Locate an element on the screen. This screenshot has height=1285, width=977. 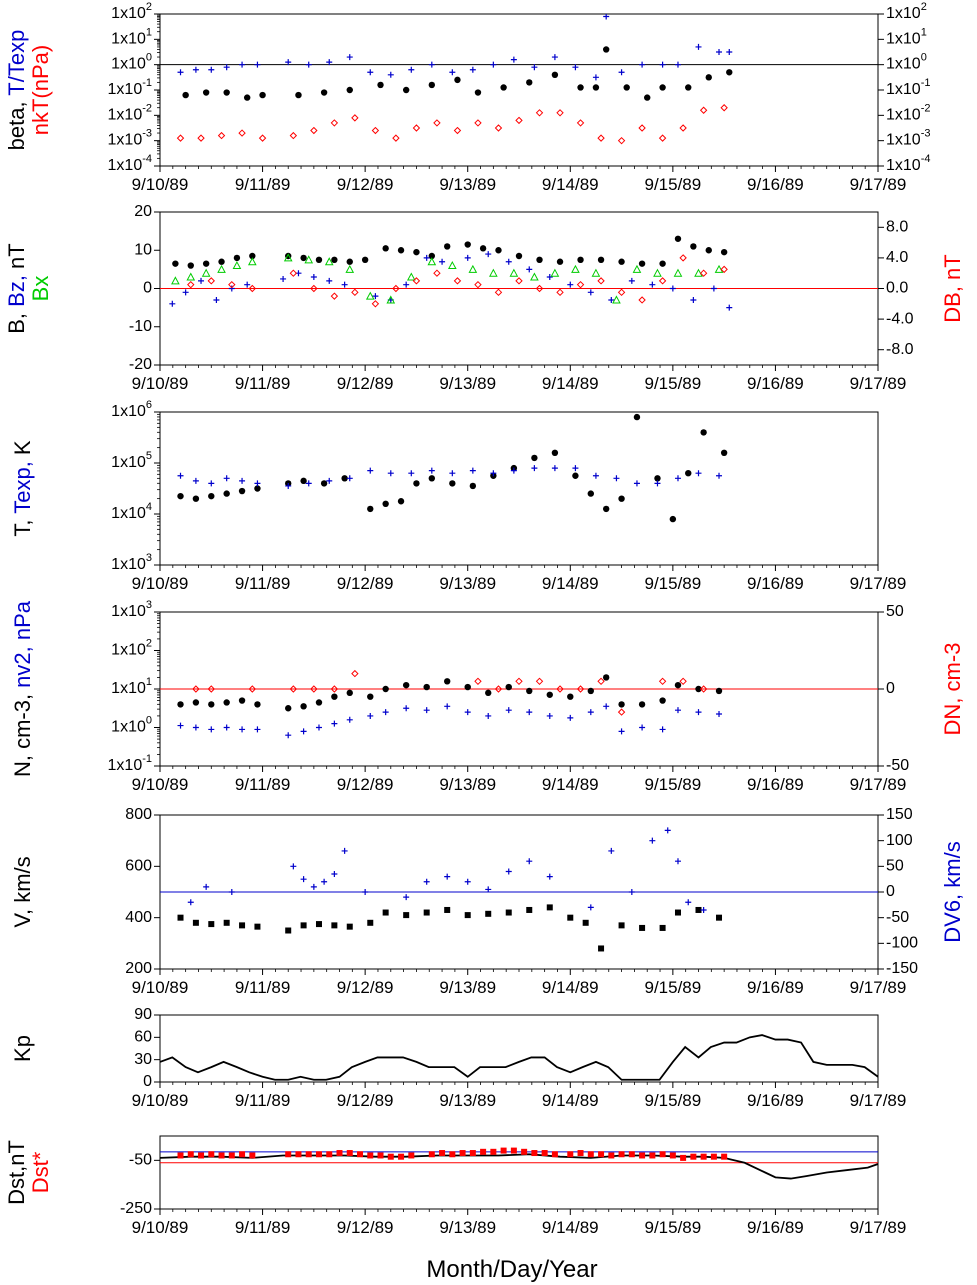
series-group-Dst is located at coordinates (519, 1163).